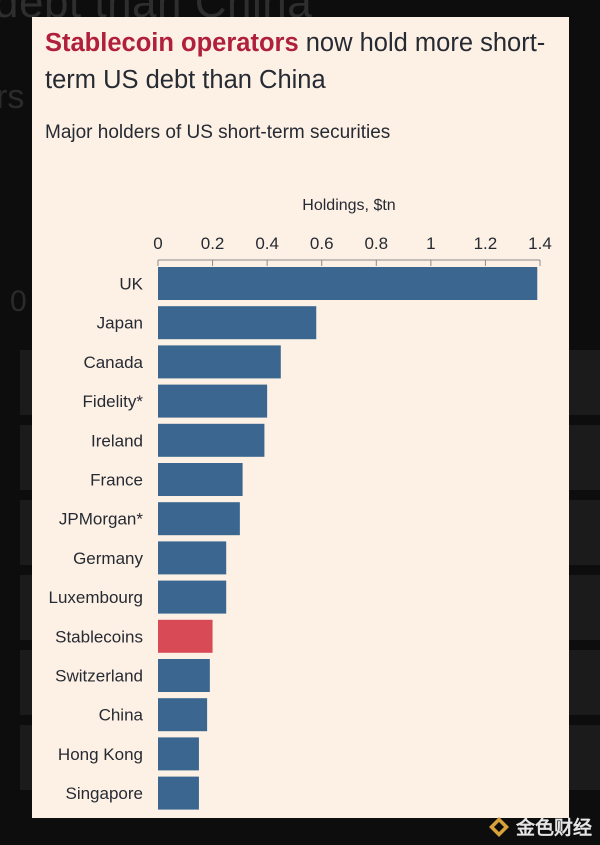 This screenshot has width=600, height=845. Describe the element at coordinates (99, 636) in the screenshot. I see `category-label: Stablecoins` at that location.